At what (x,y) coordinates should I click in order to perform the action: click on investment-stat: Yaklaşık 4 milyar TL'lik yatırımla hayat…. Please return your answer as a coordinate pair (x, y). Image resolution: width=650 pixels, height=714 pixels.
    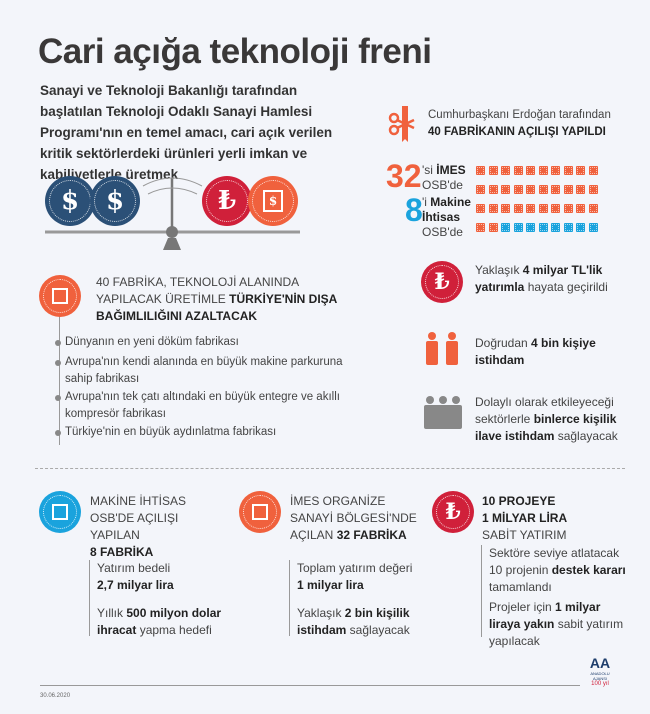
    Looking at the image, I should click on (541, 278).